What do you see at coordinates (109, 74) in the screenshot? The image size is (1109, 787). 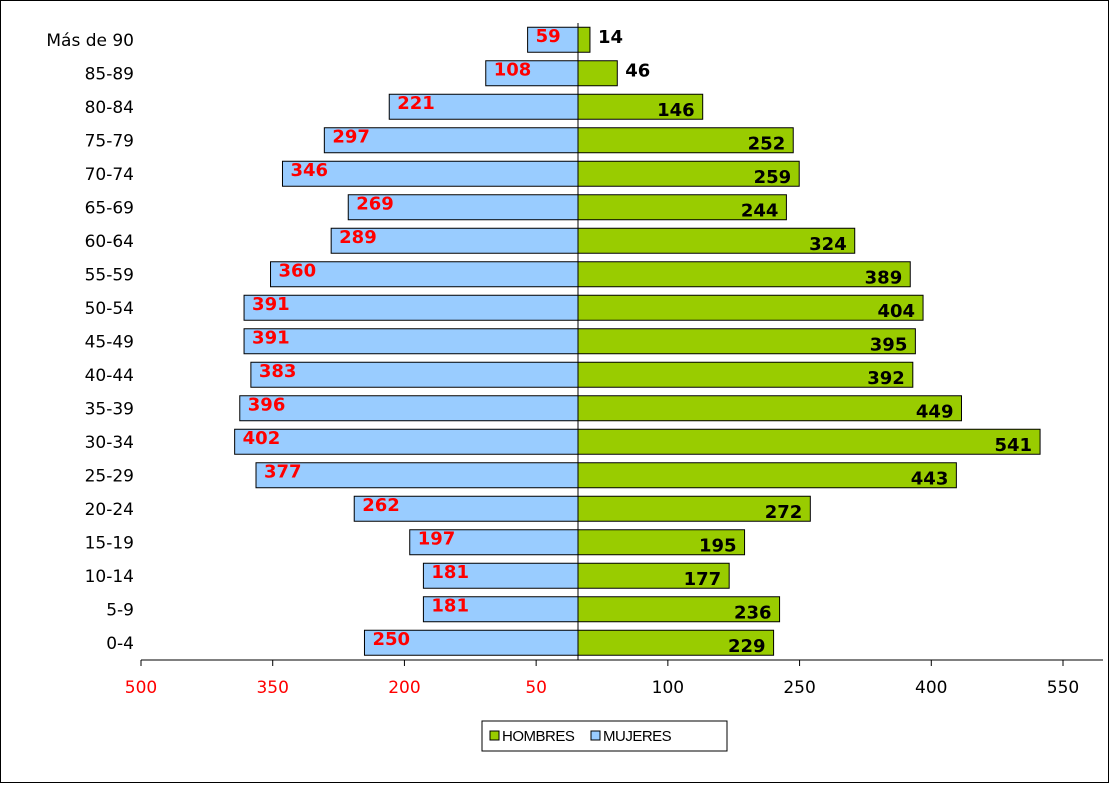 I see `category-label: 85-89` at bounding box center [109, 74].